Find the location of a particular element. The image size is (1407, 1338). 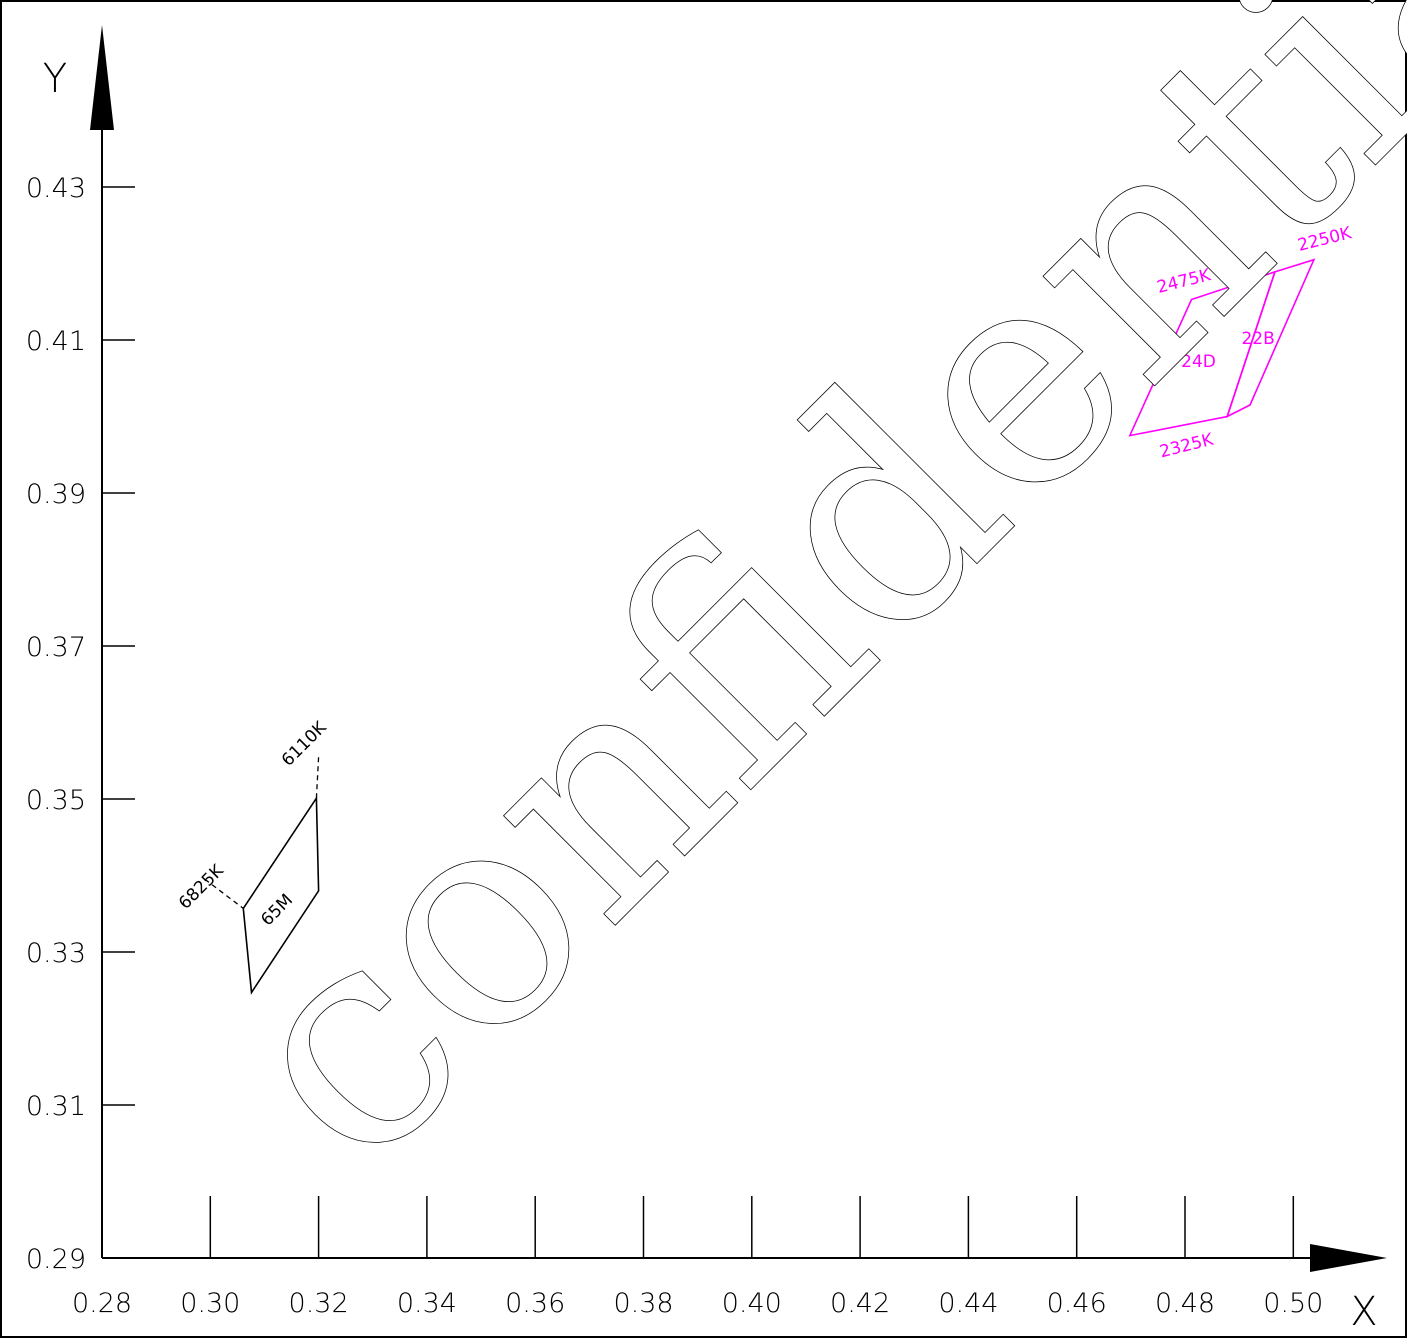

y-axis-label: Y is located at coordinates (55, 79).